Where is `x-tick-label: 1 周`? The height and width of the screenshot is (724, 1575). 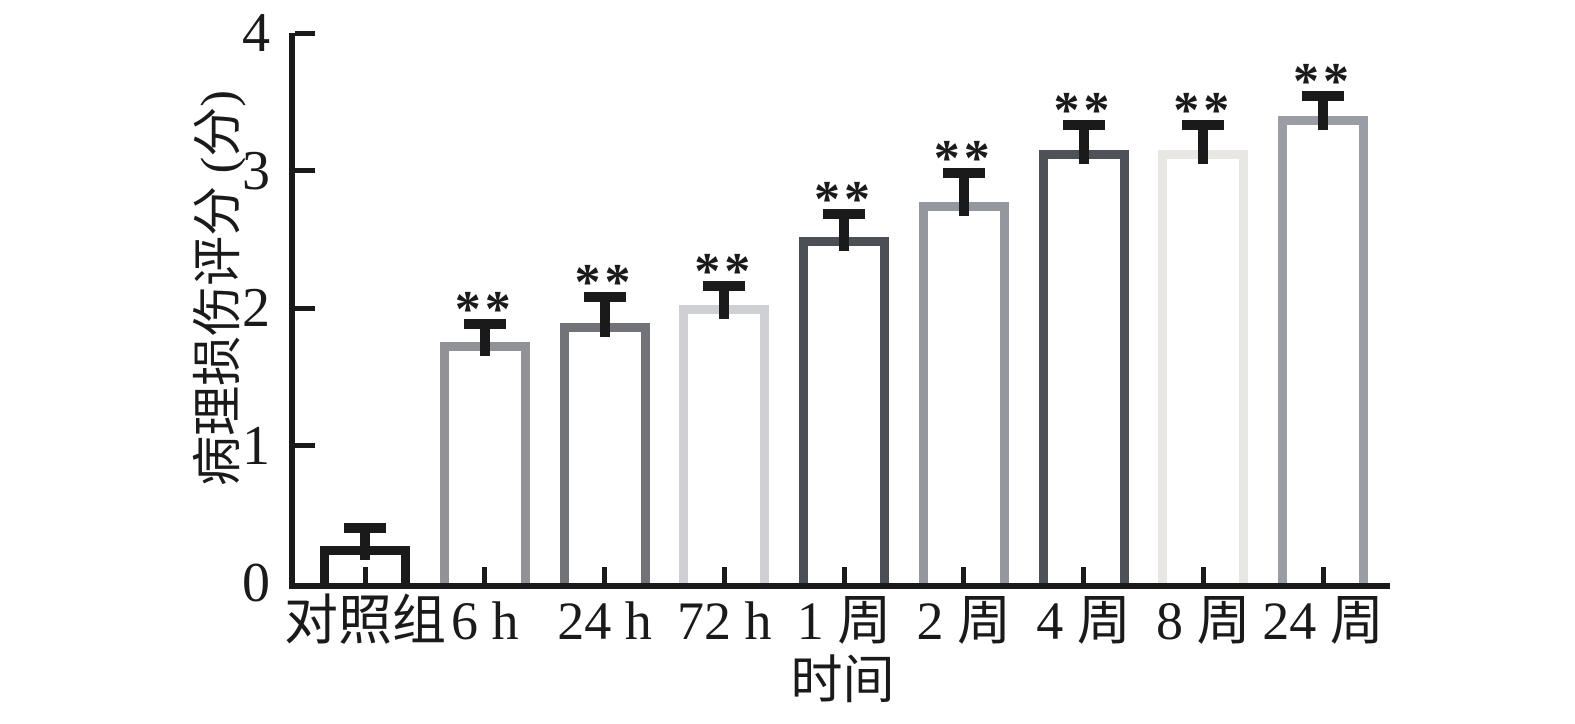
x-tick-label: 1 周 is located at coordinates (844, 621).